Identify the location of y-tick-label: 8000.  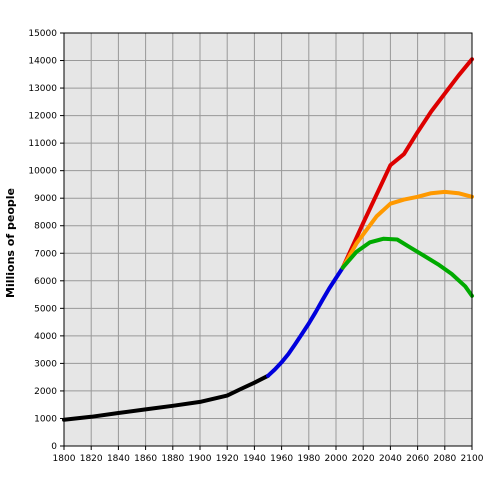
(45, 227).